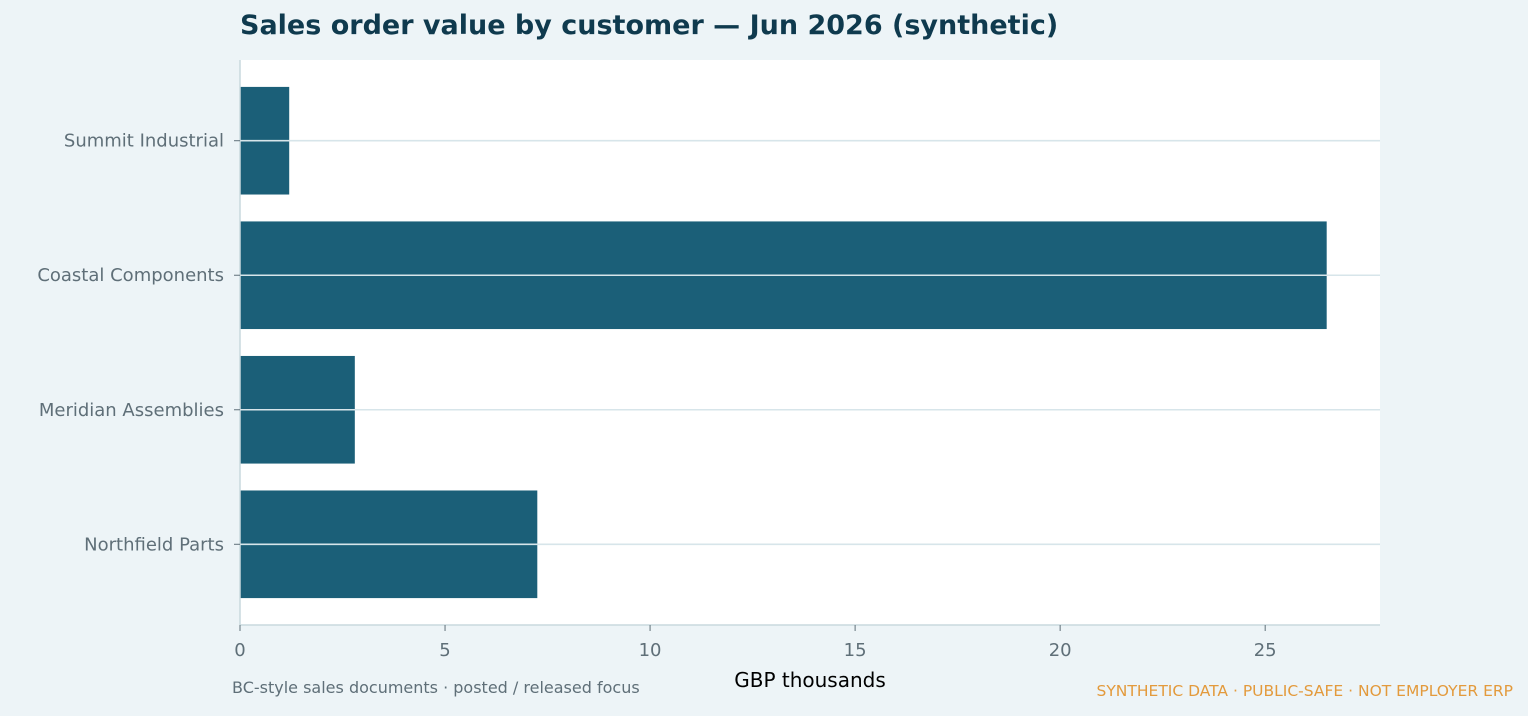 The height and width of the screenshot is (716, 1528). Describe the element at coordinates (650, 650) in the screenshot. I see `x-tick-label: 10` at that location.